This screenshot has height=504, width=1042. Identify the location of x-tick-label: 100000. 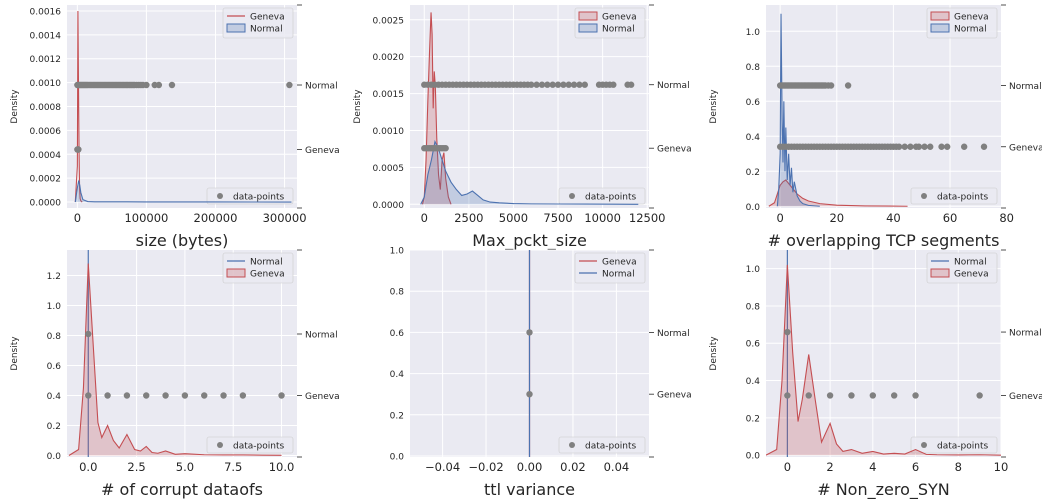
(146, 218).